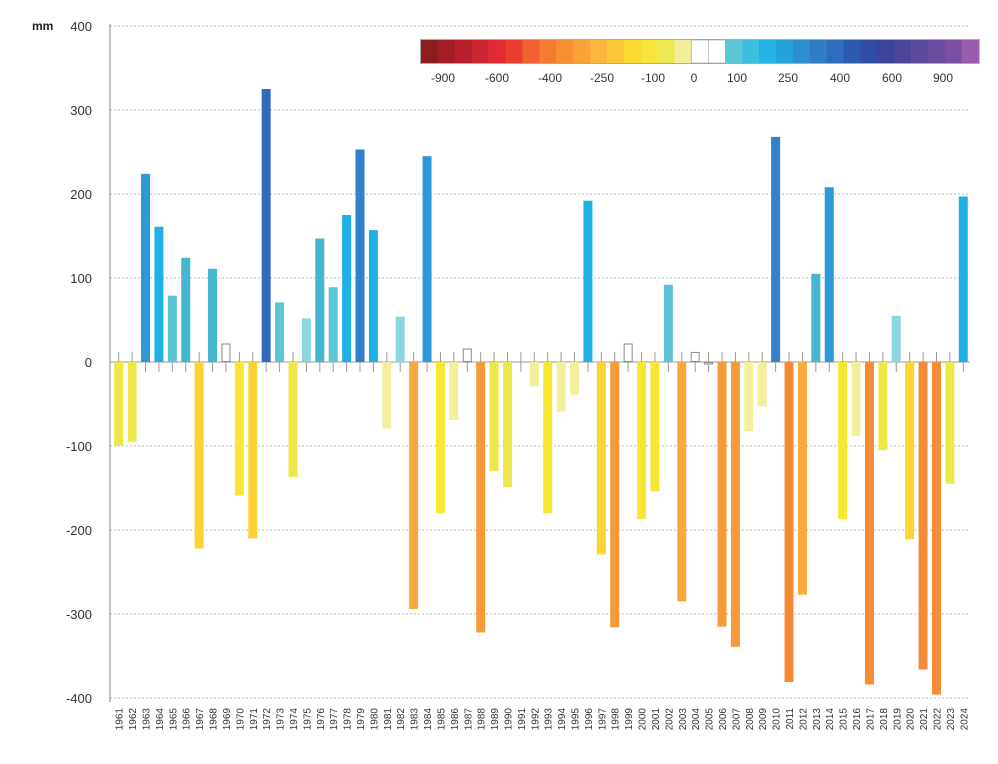 The width and height of the screenshot is (998, 764). I want to click on x-tick-label: 1965, so click(173, 719).